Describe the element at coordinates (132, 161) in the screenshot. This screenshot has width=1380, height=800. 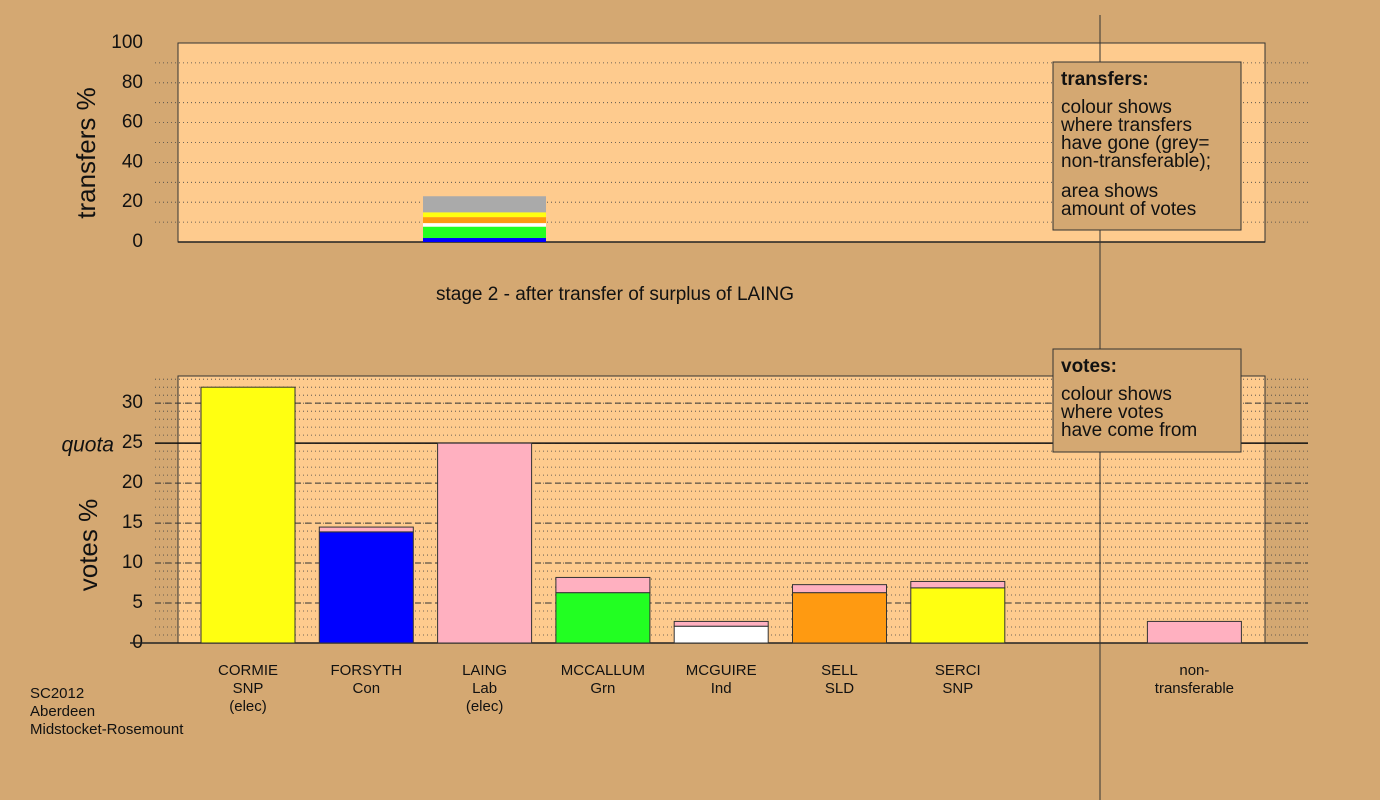
I see `y-tick-label: 40` at that location.